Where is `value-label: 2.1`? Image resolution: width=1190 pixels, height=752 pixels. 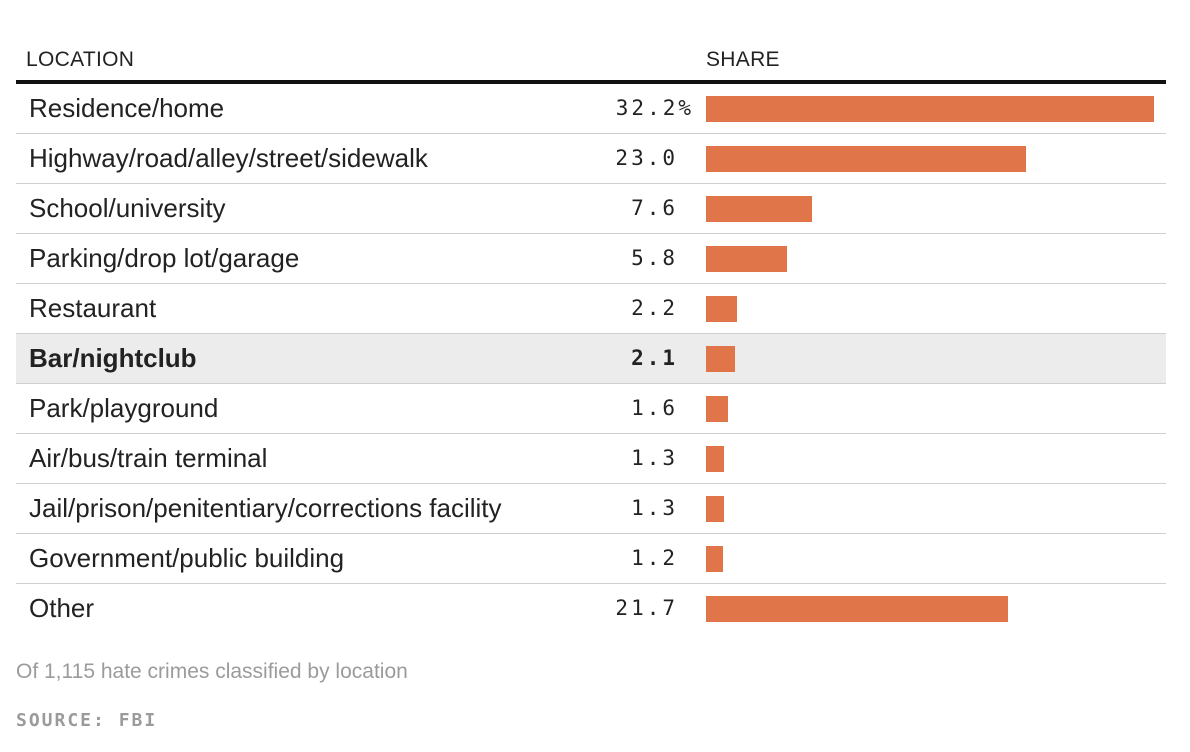 value-label: 2.1 is located at coordinates (654, 358).